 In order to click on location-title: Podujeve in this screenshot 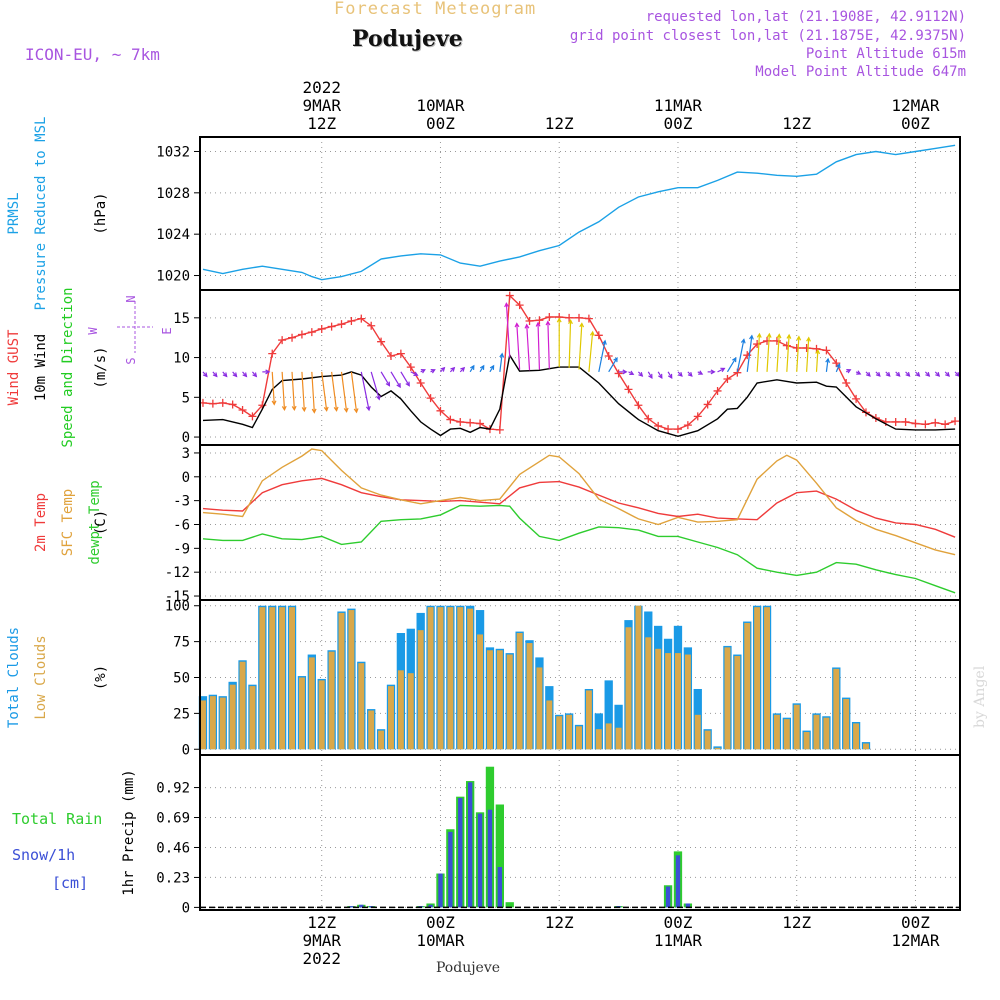, I will do `click(407, 39)`.